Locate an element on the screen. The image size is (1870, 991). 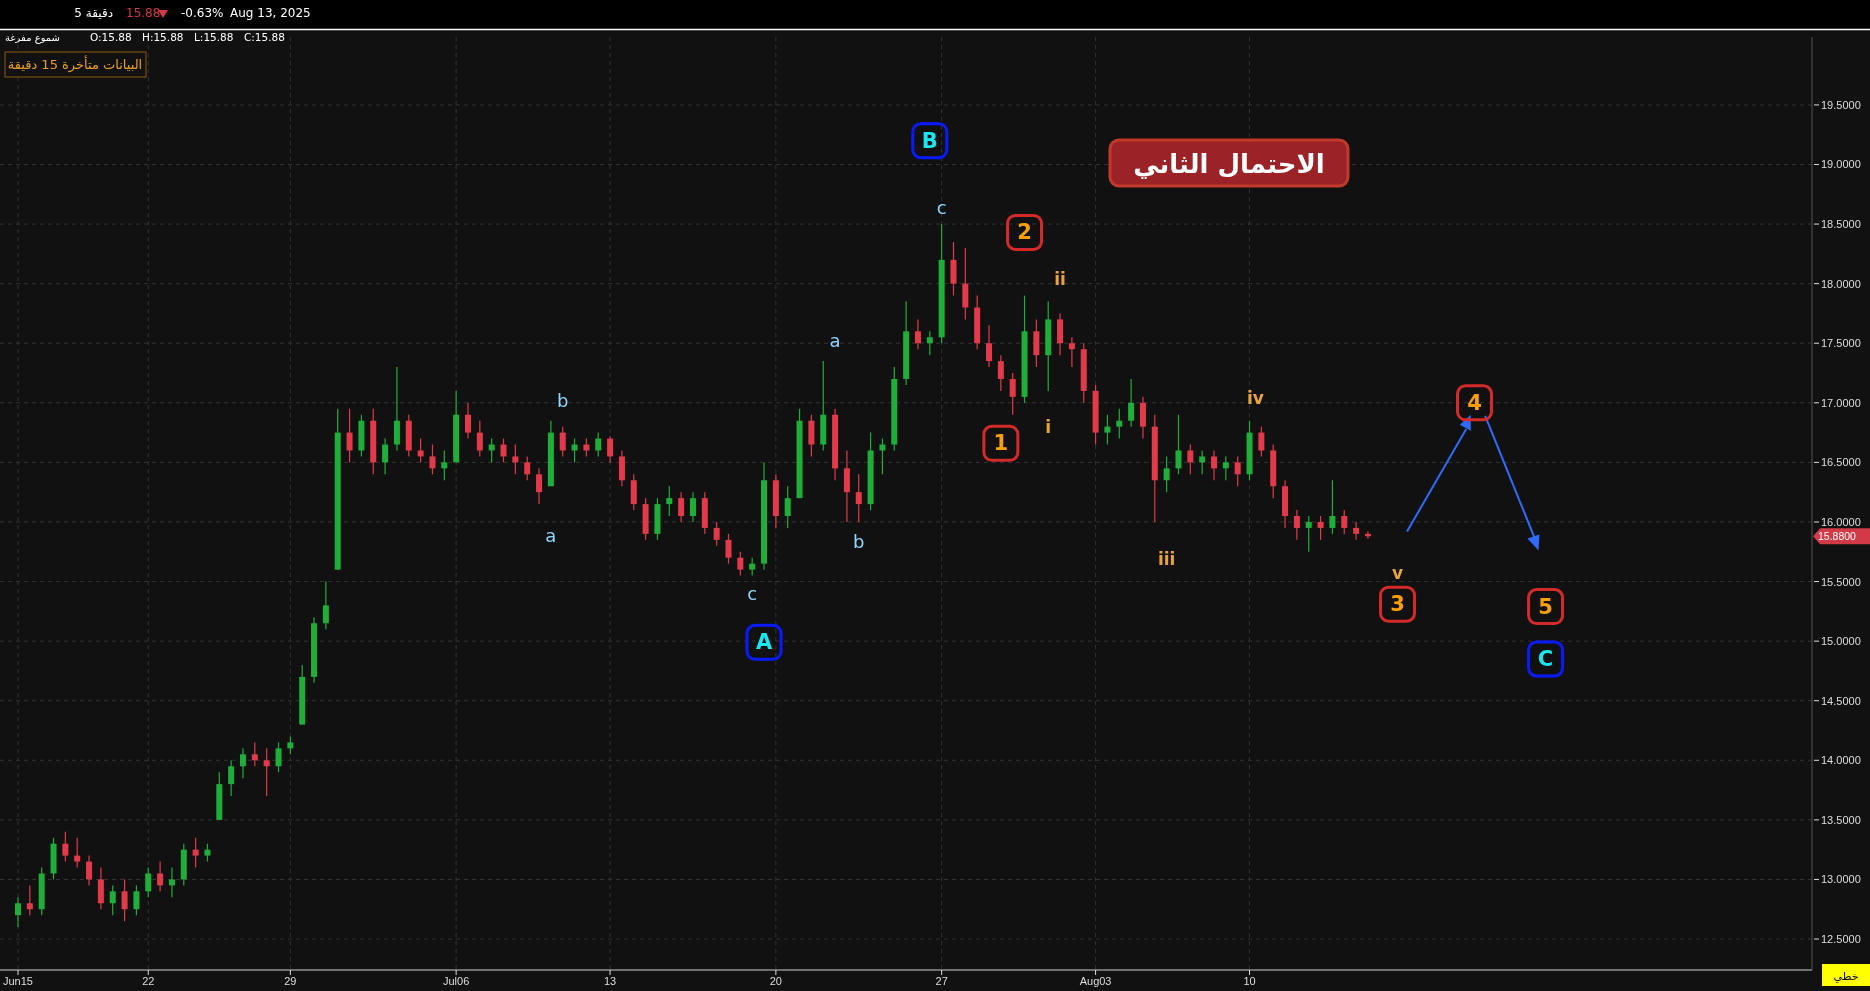
annotation: C is located at coordinates (1545, 659).